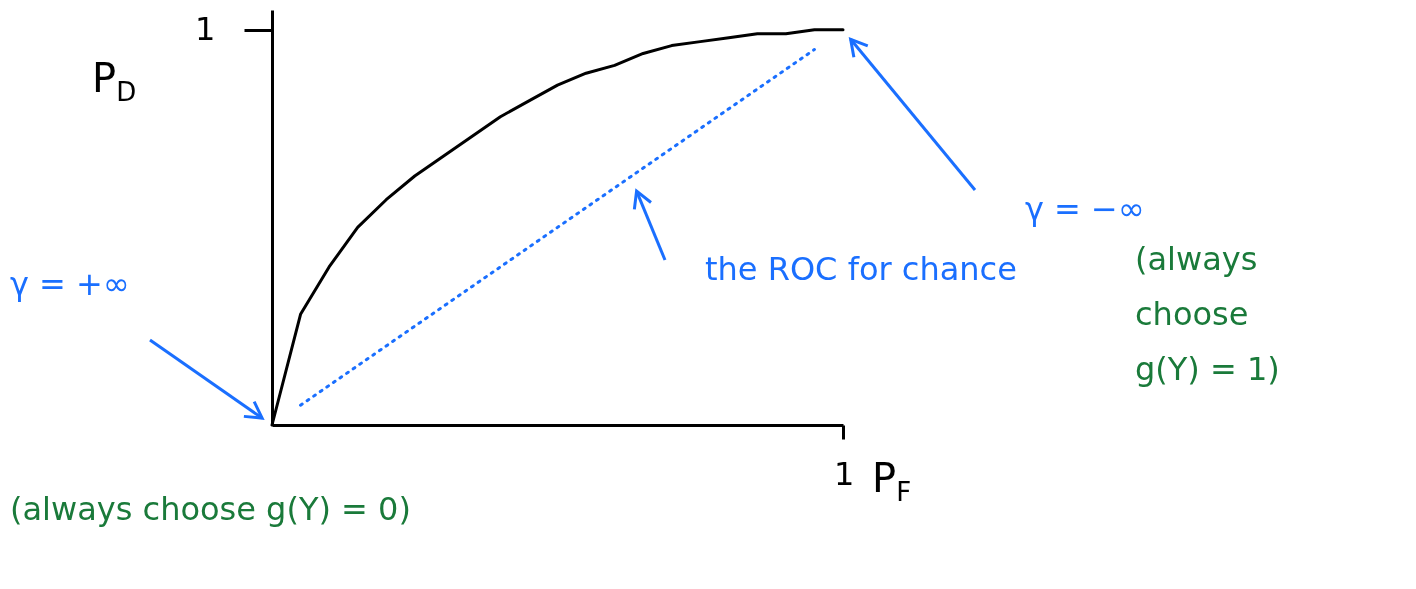  Describe the element at coordinates (892, 481) in the screenshot. I see `x-axis-title: P$_{F}$` at that location.